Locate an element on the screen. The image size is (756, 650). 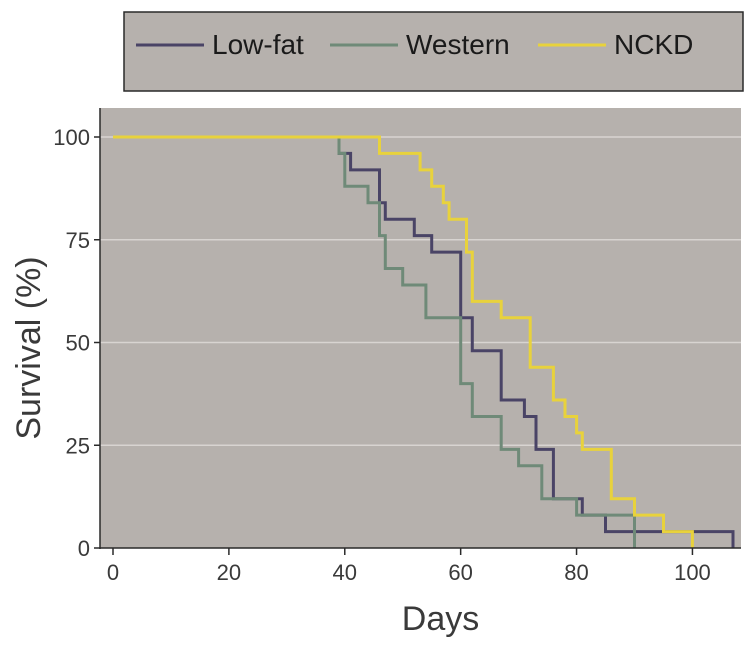
legend: Low-fat Western NCKD is located at coordinates (433, 51).